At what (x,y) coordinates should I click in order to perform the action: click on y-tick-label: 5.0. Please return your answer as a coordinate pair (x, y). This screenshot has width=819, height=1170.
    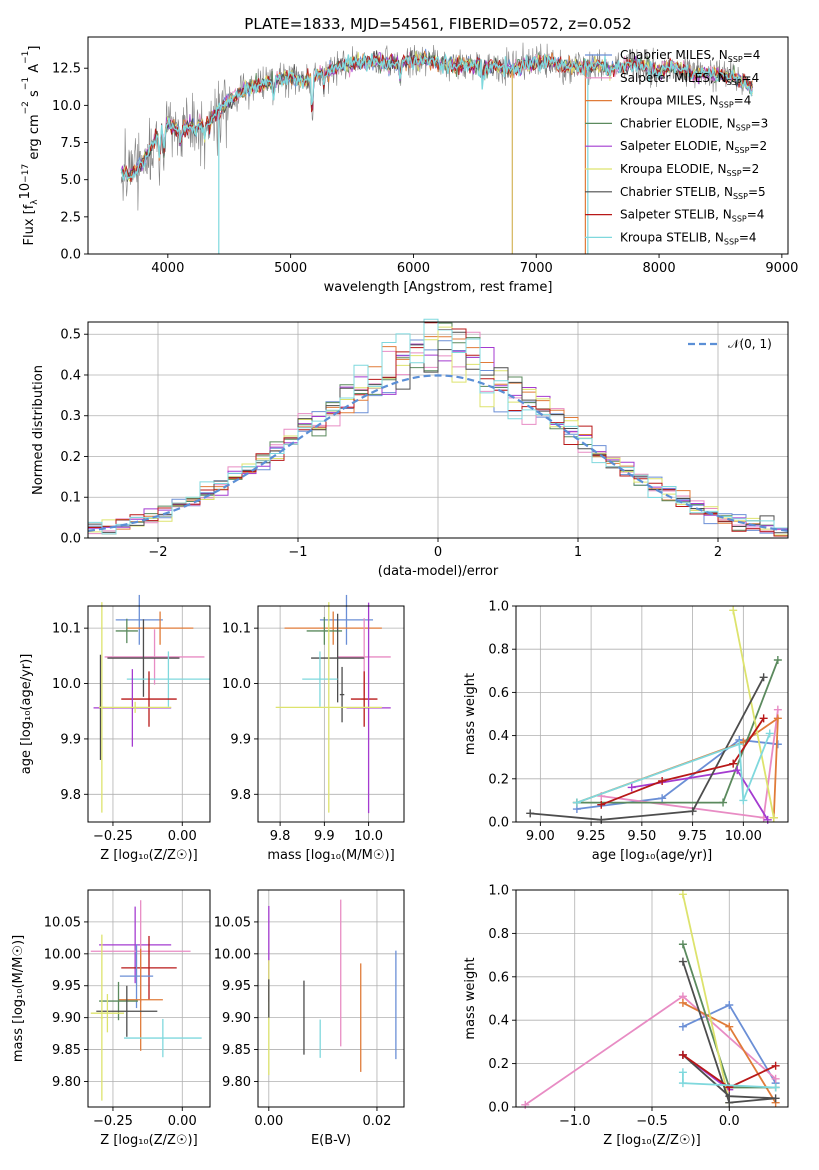
    Looking at the image, I should click on (70, 180).